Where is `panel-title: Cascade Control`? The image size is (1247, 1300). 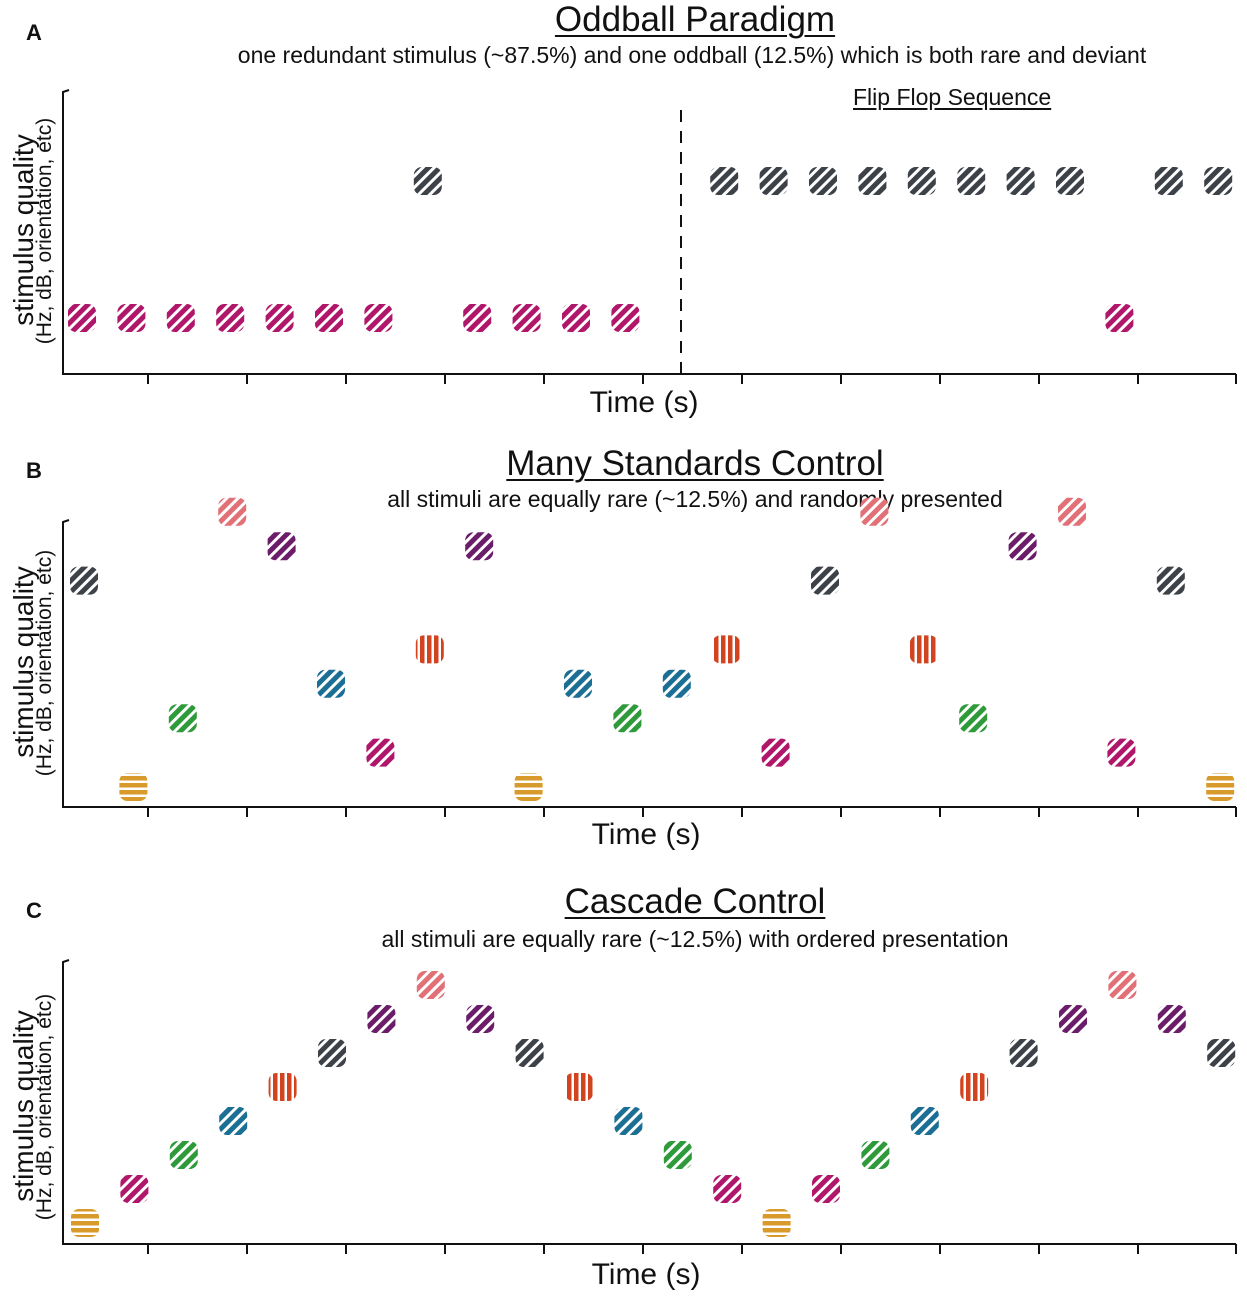
panel-title: Cascade Control is located at coordinates (695, 901).